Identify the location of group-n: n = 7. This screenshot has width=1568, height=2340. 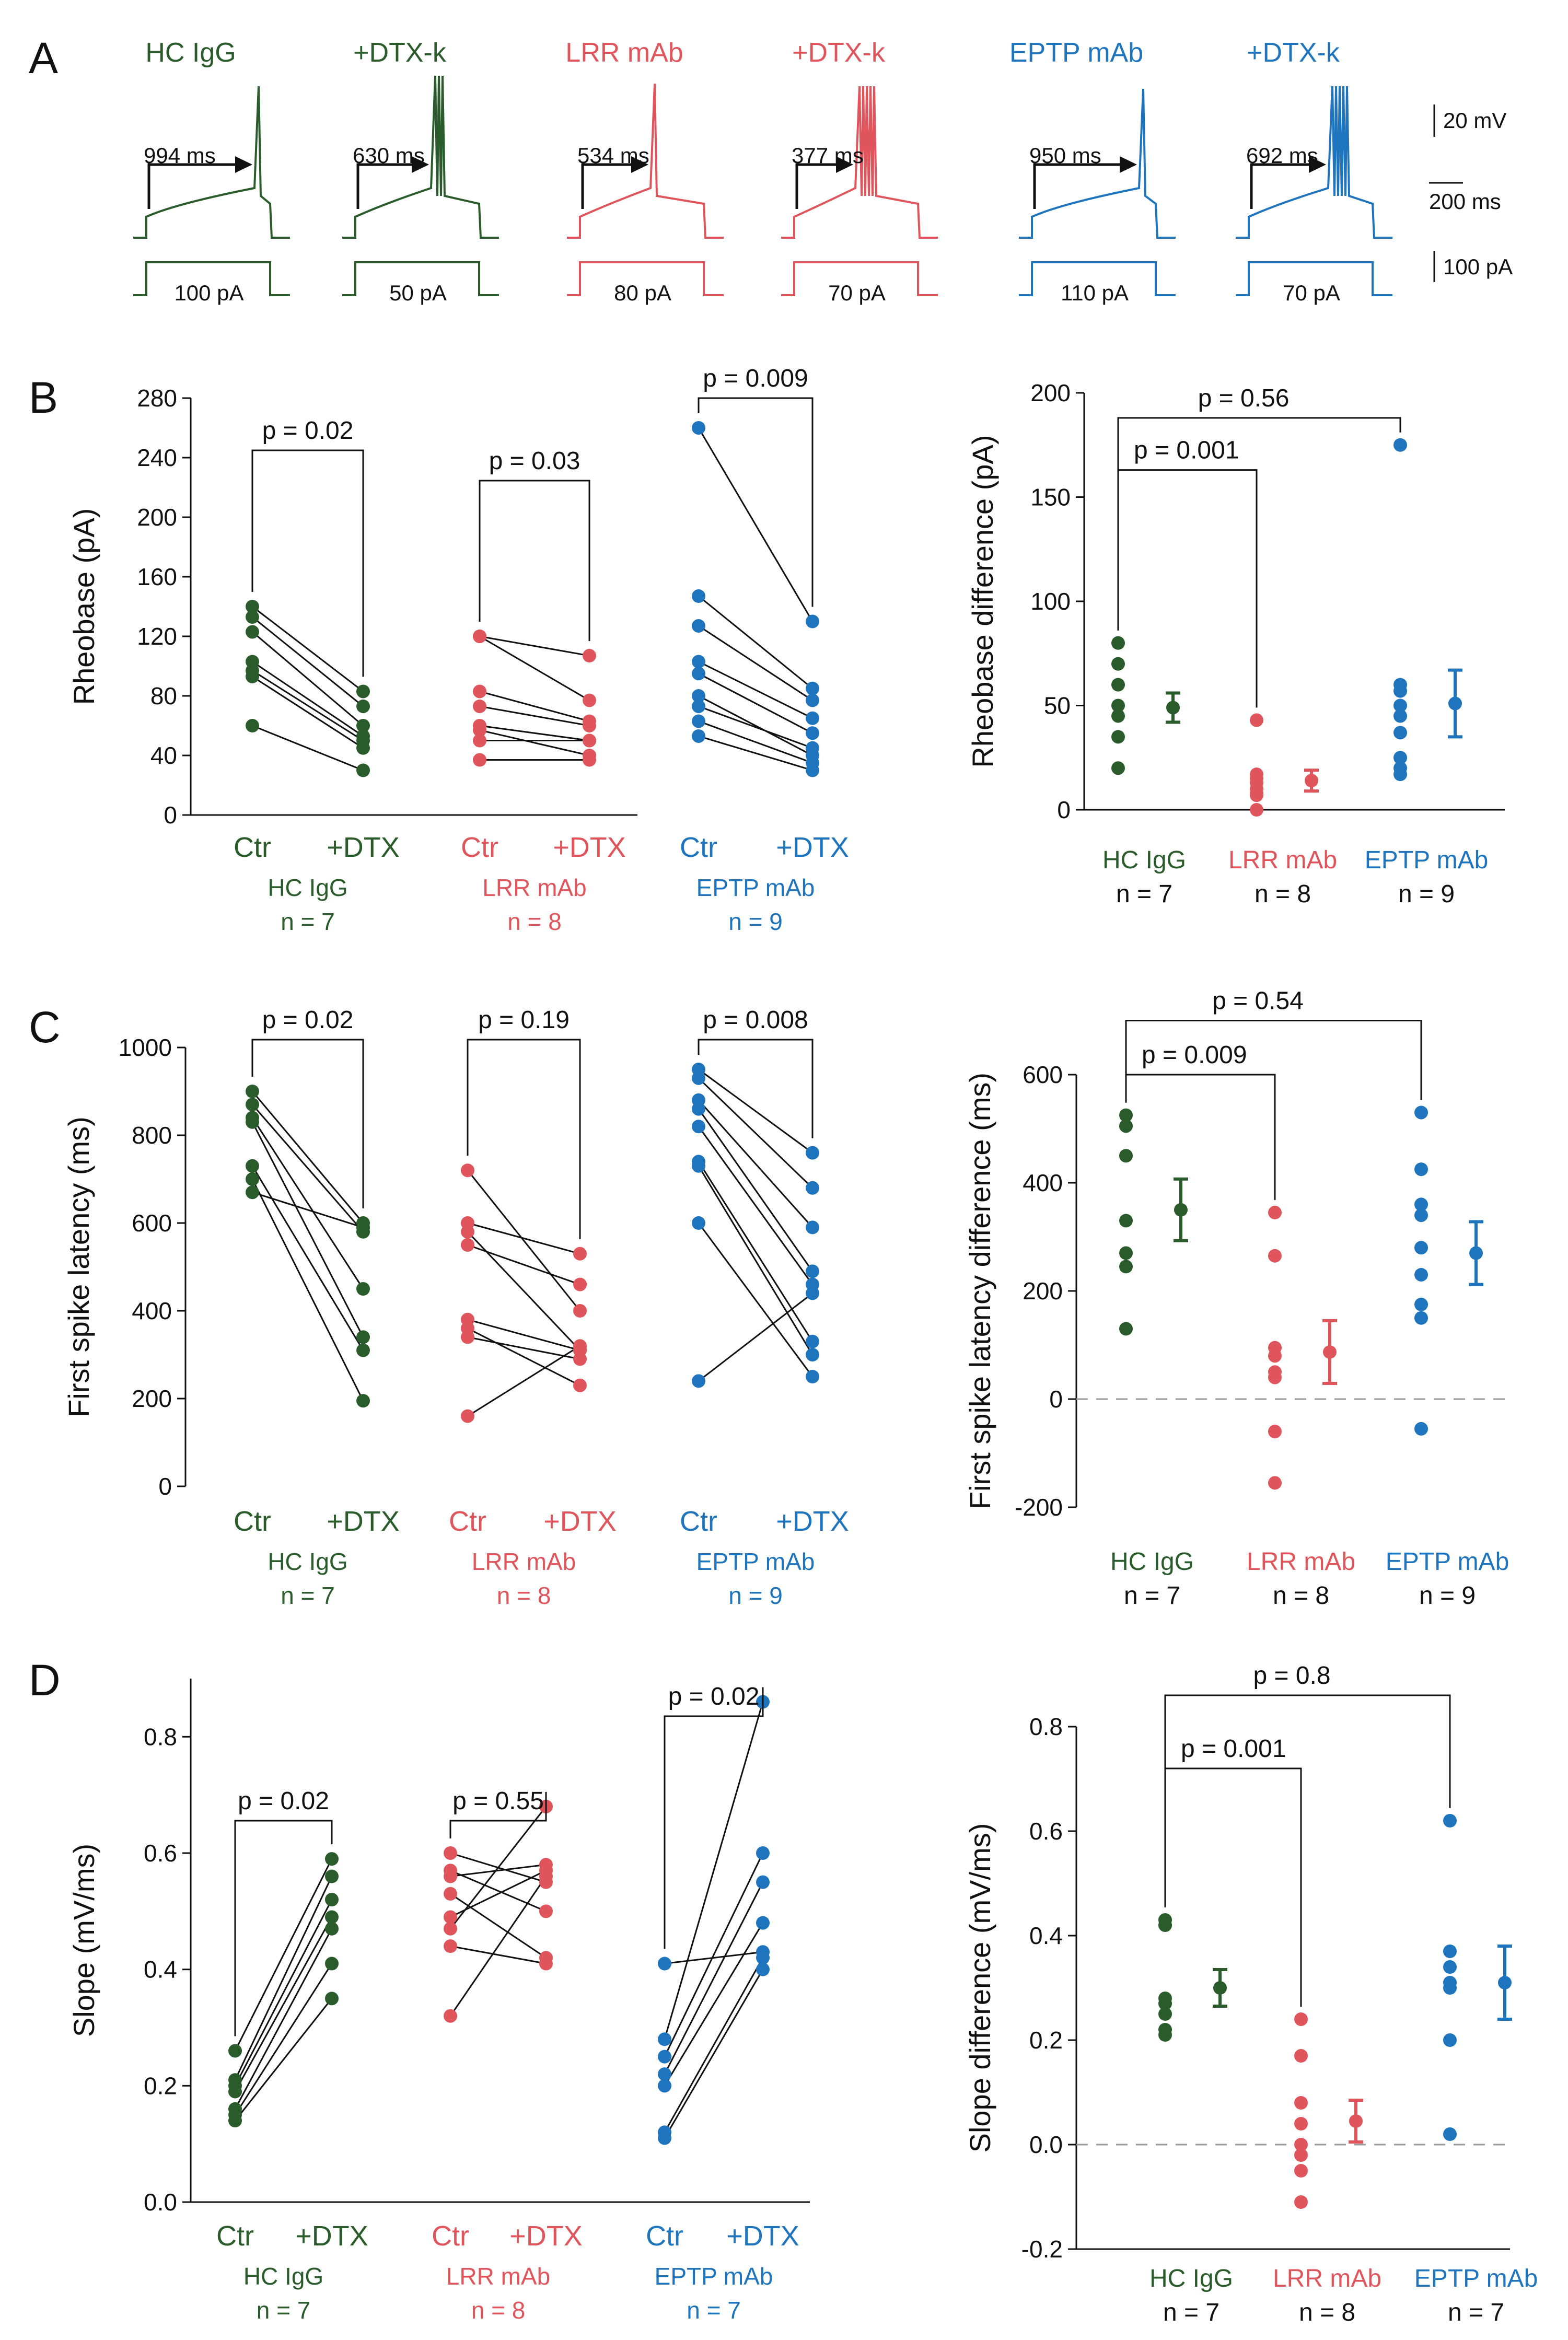
(1152, 1596).